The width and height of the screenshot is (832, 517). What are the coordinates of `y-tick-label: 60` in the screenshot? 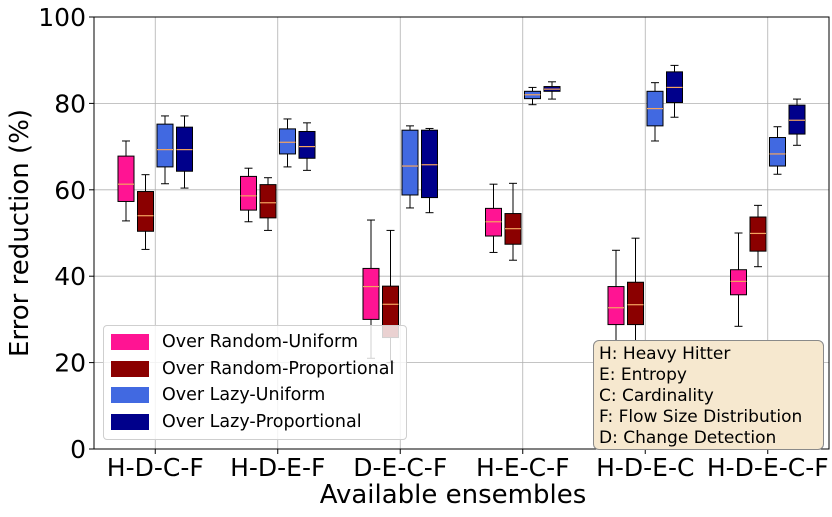 It's located at (70, 190).